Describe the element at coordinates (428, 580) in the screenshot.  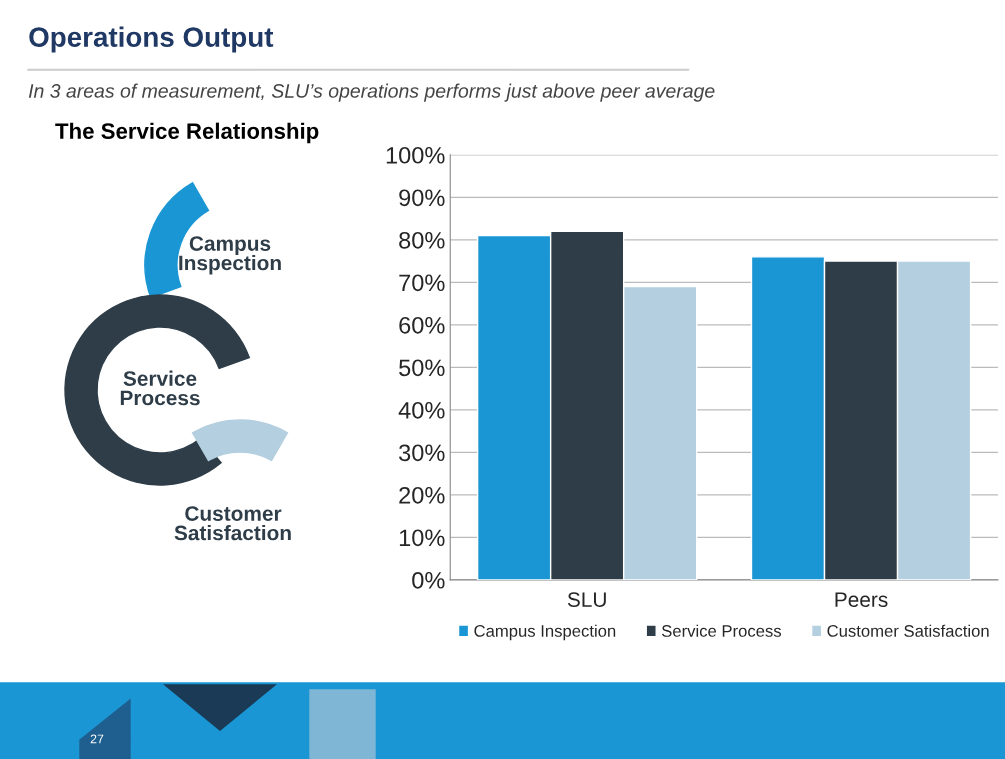
I see `y-tick-label: 0%` at that location.